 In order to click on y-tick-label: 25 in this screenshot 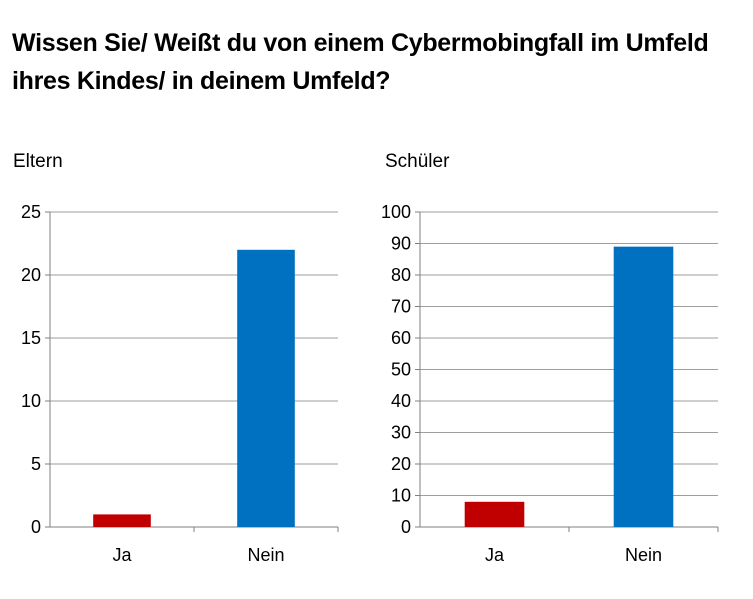, I will do `click(31, 212)`.